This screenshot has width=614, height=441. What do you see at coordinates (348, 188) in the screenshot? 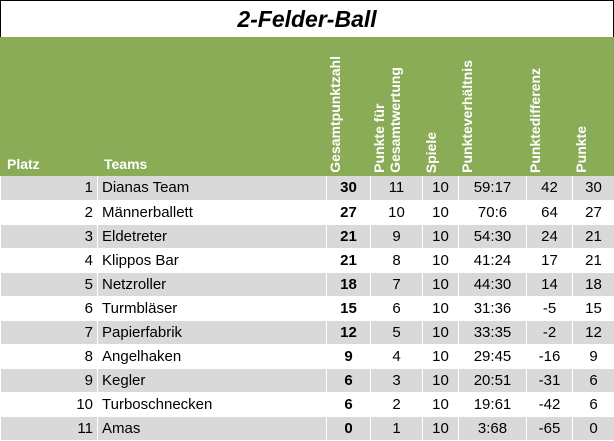
I see `cell-gesamtpunktzahl: 30` at bounding box center [348, 188].